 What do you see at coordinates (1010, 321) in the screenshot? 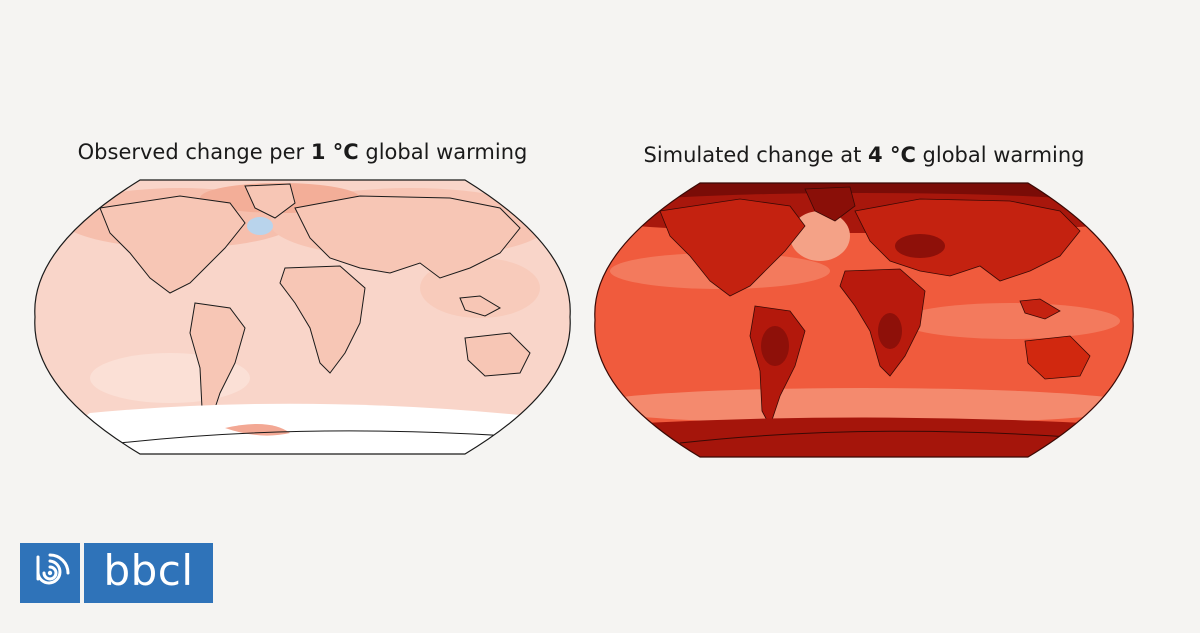
I see `ocean-band` at bounding box center [1010, 321].